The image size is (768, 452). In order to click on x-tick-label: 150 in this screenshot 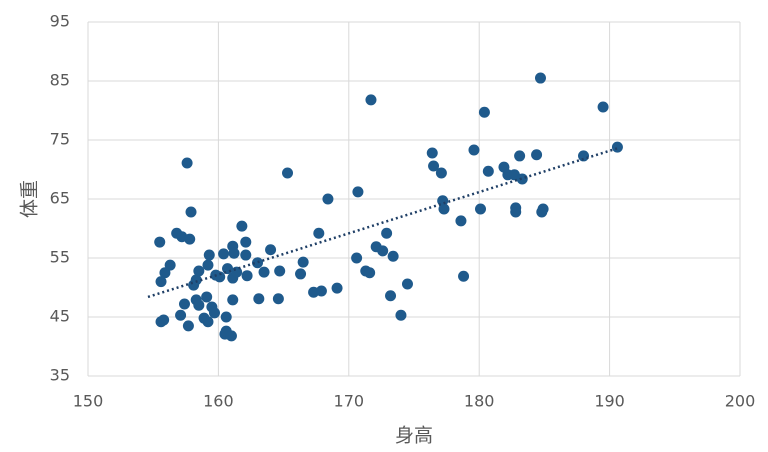, I will do `click(88, 401)`.